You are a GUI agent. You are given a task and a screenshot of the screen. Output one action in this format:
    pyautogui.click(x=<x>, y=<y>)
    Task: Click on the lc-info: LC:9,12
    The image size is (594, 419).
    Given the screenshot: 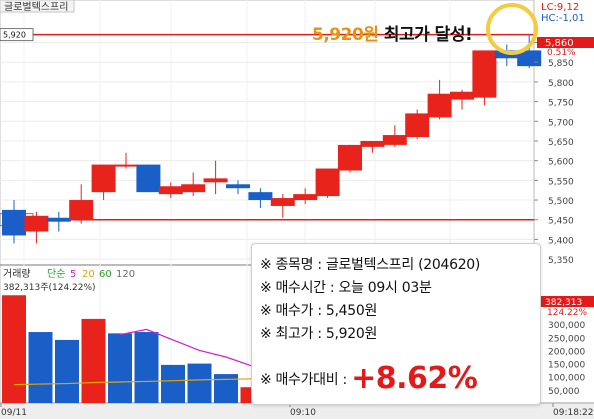 What is the action you would take?
    pyautogui.click(x=560, y=7)
    